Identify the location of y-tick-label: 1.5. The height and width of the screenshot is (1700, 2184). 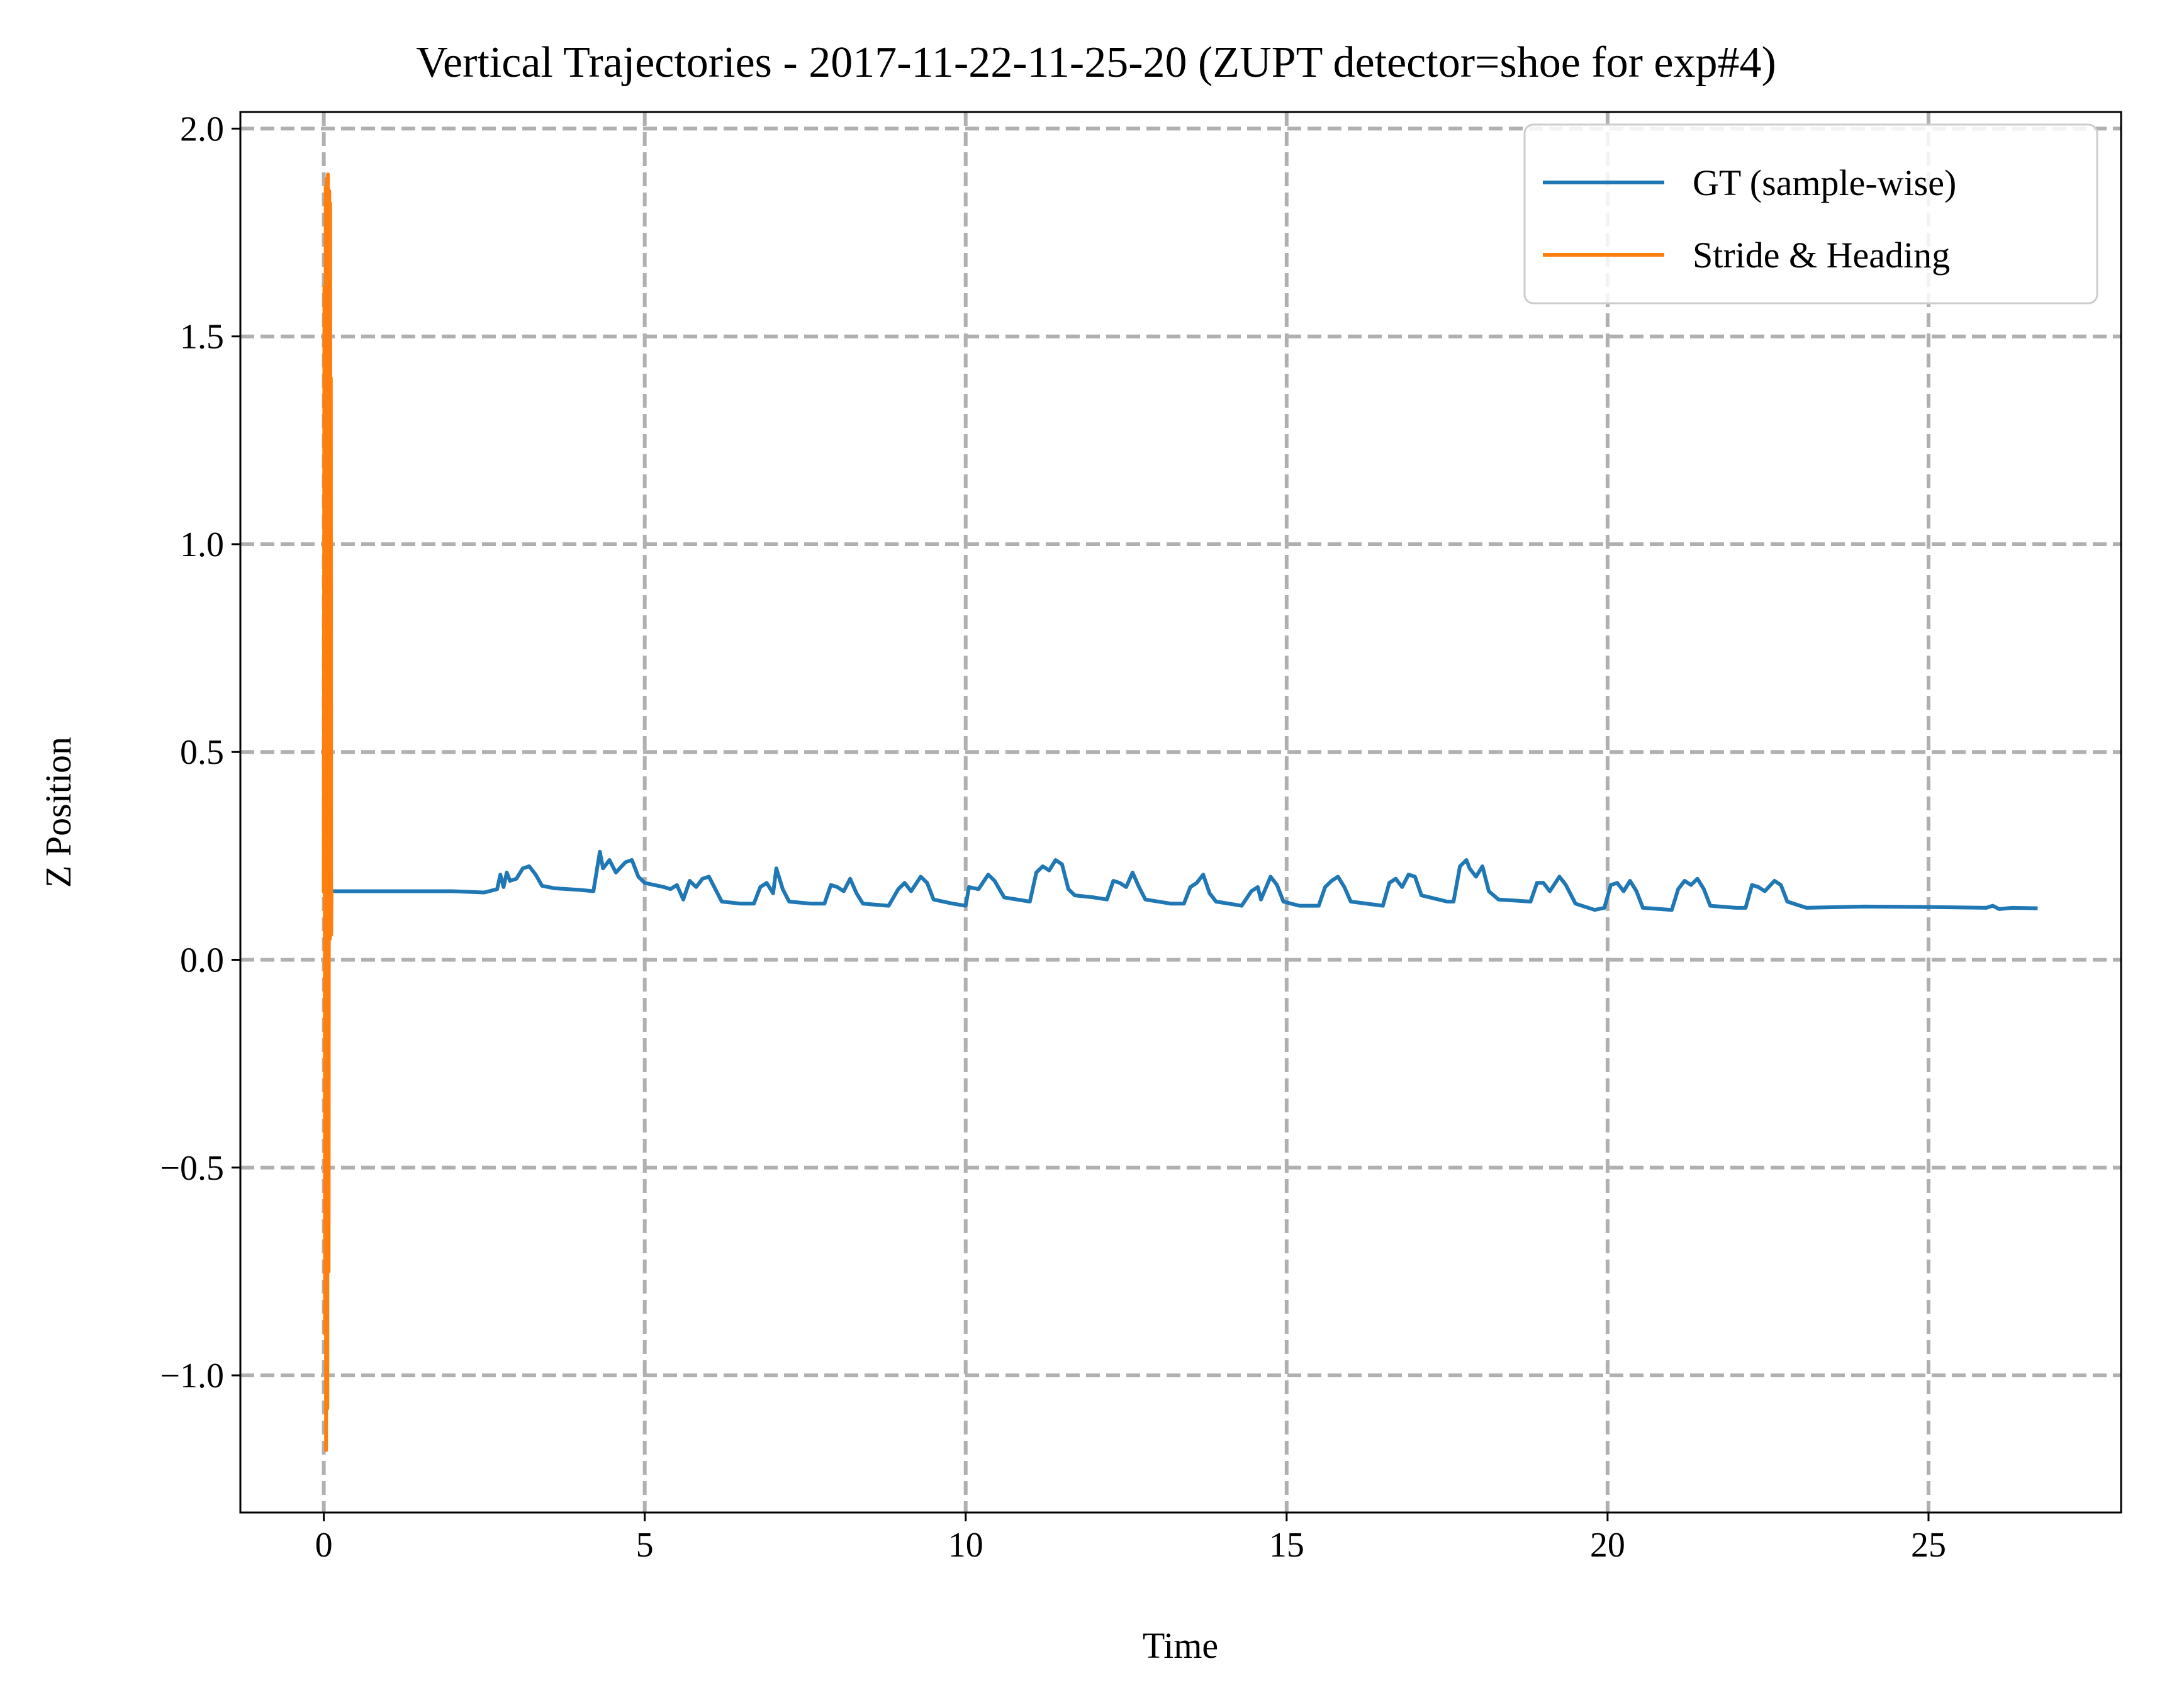
(202, 337).